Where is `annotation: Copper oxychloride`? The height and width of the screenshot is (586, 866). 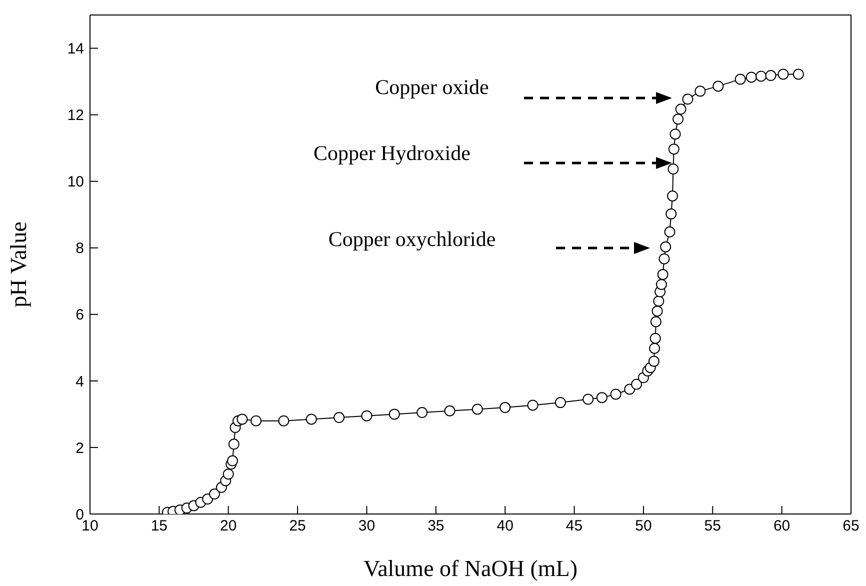 annotation: Copper oxychloride is located at coordinates (412, 239).